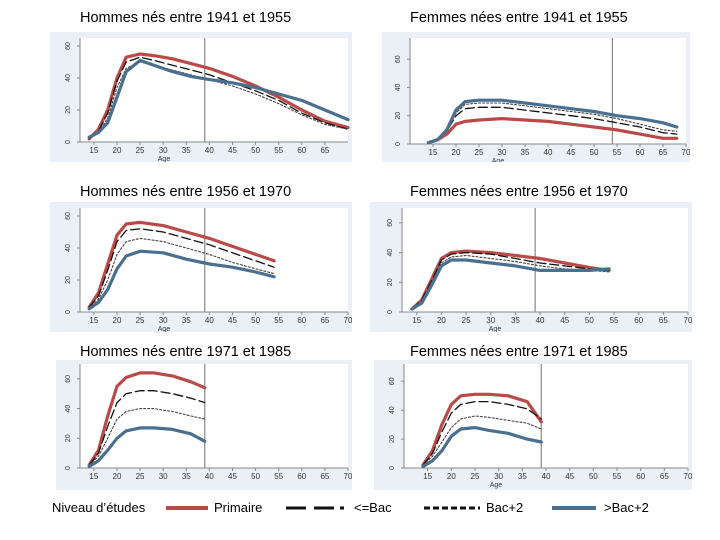 This screenshot has height=540, width=720. Describe the element at coordinates (519, 192) in the screenshot. I see `panel-title-femmes-1956-1970: Femmes nées entre 1956 et 1970` at that location.